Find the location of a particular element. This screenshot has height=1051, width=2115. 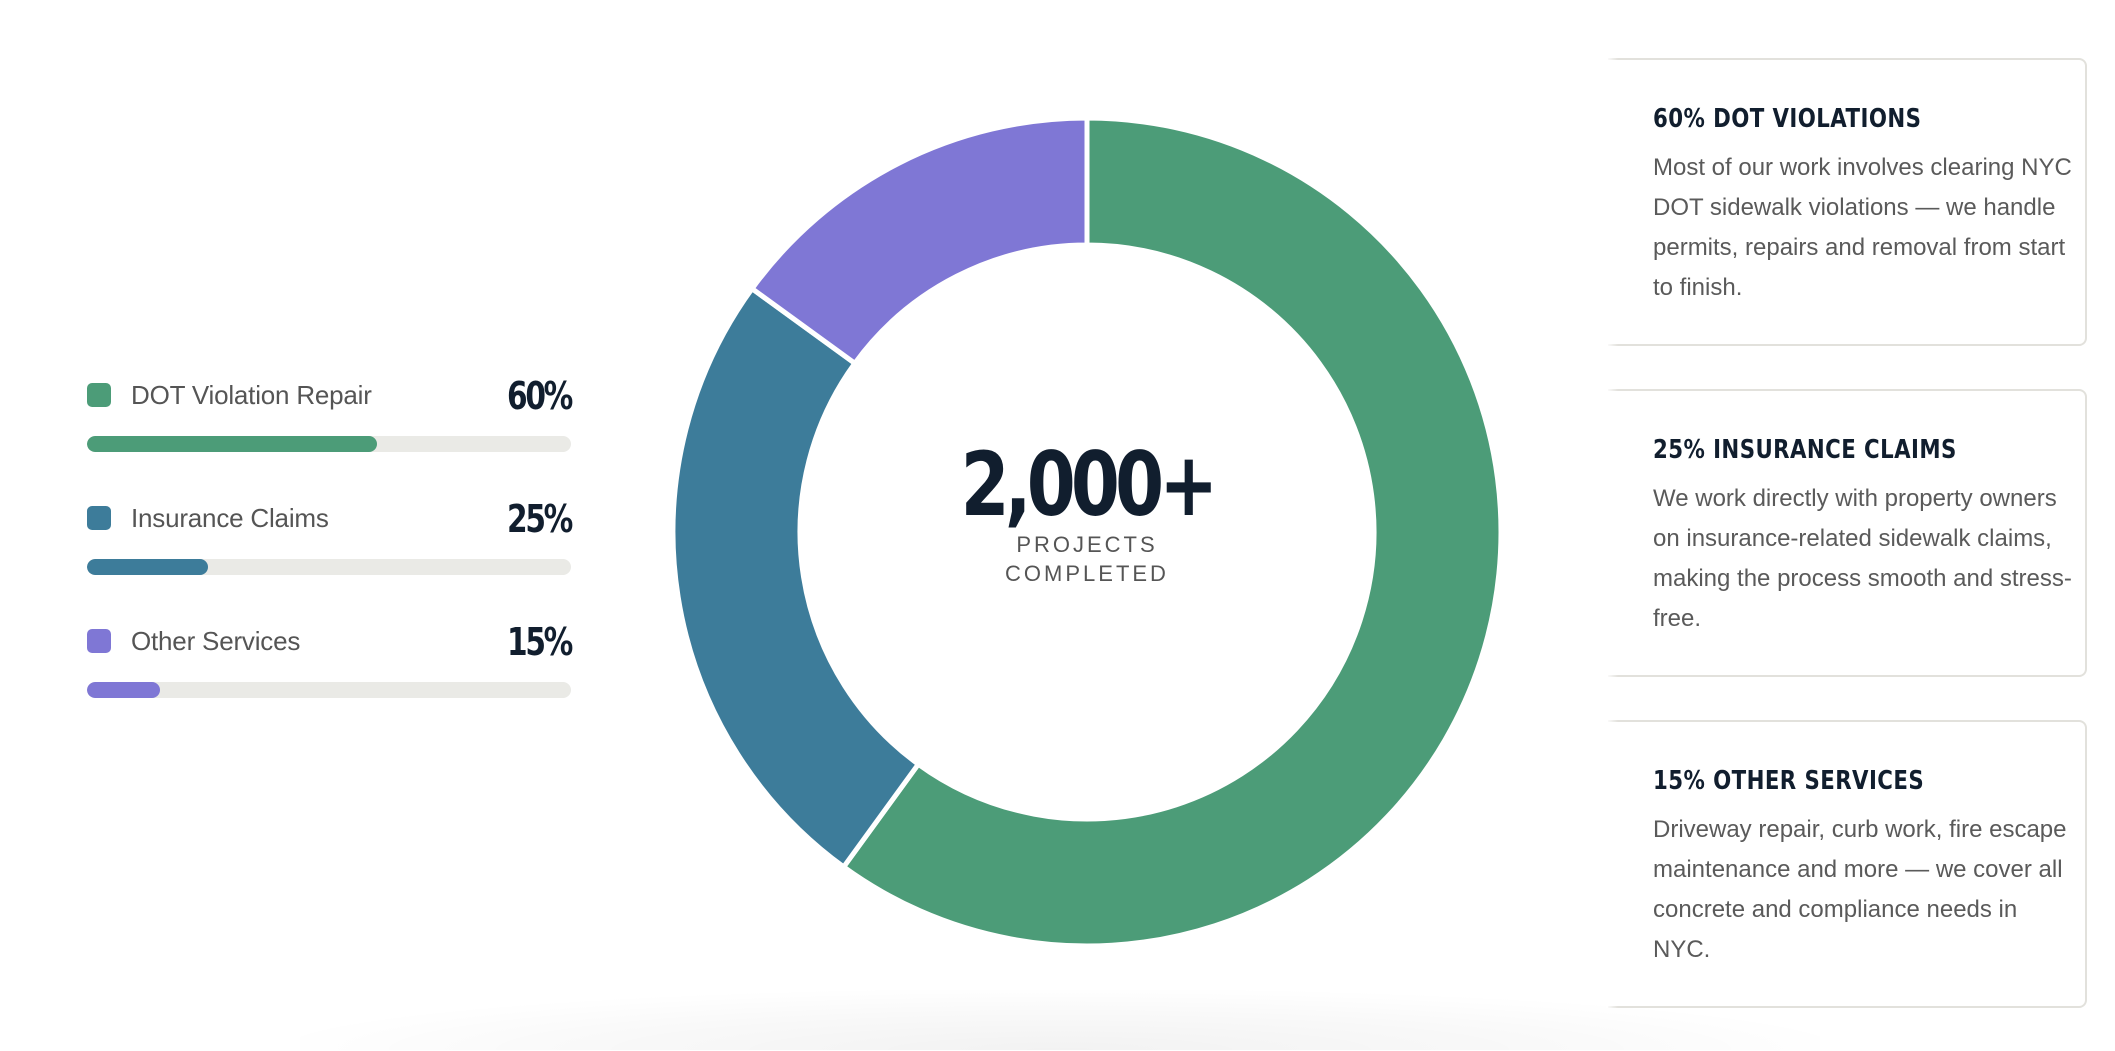

legend-item-dot-violation-repair: DOT Violation Repair 60% is located at coordinates (330, 436).